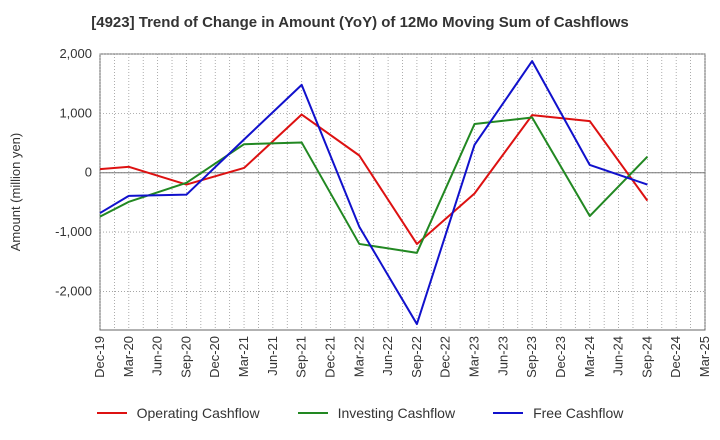 The width and height of the screenshot is (720, 440). What do you see at coordinates (589, 356) in the screenshot?
I see `x-tick-label: Mar-24` at bounding box center [589, 356].